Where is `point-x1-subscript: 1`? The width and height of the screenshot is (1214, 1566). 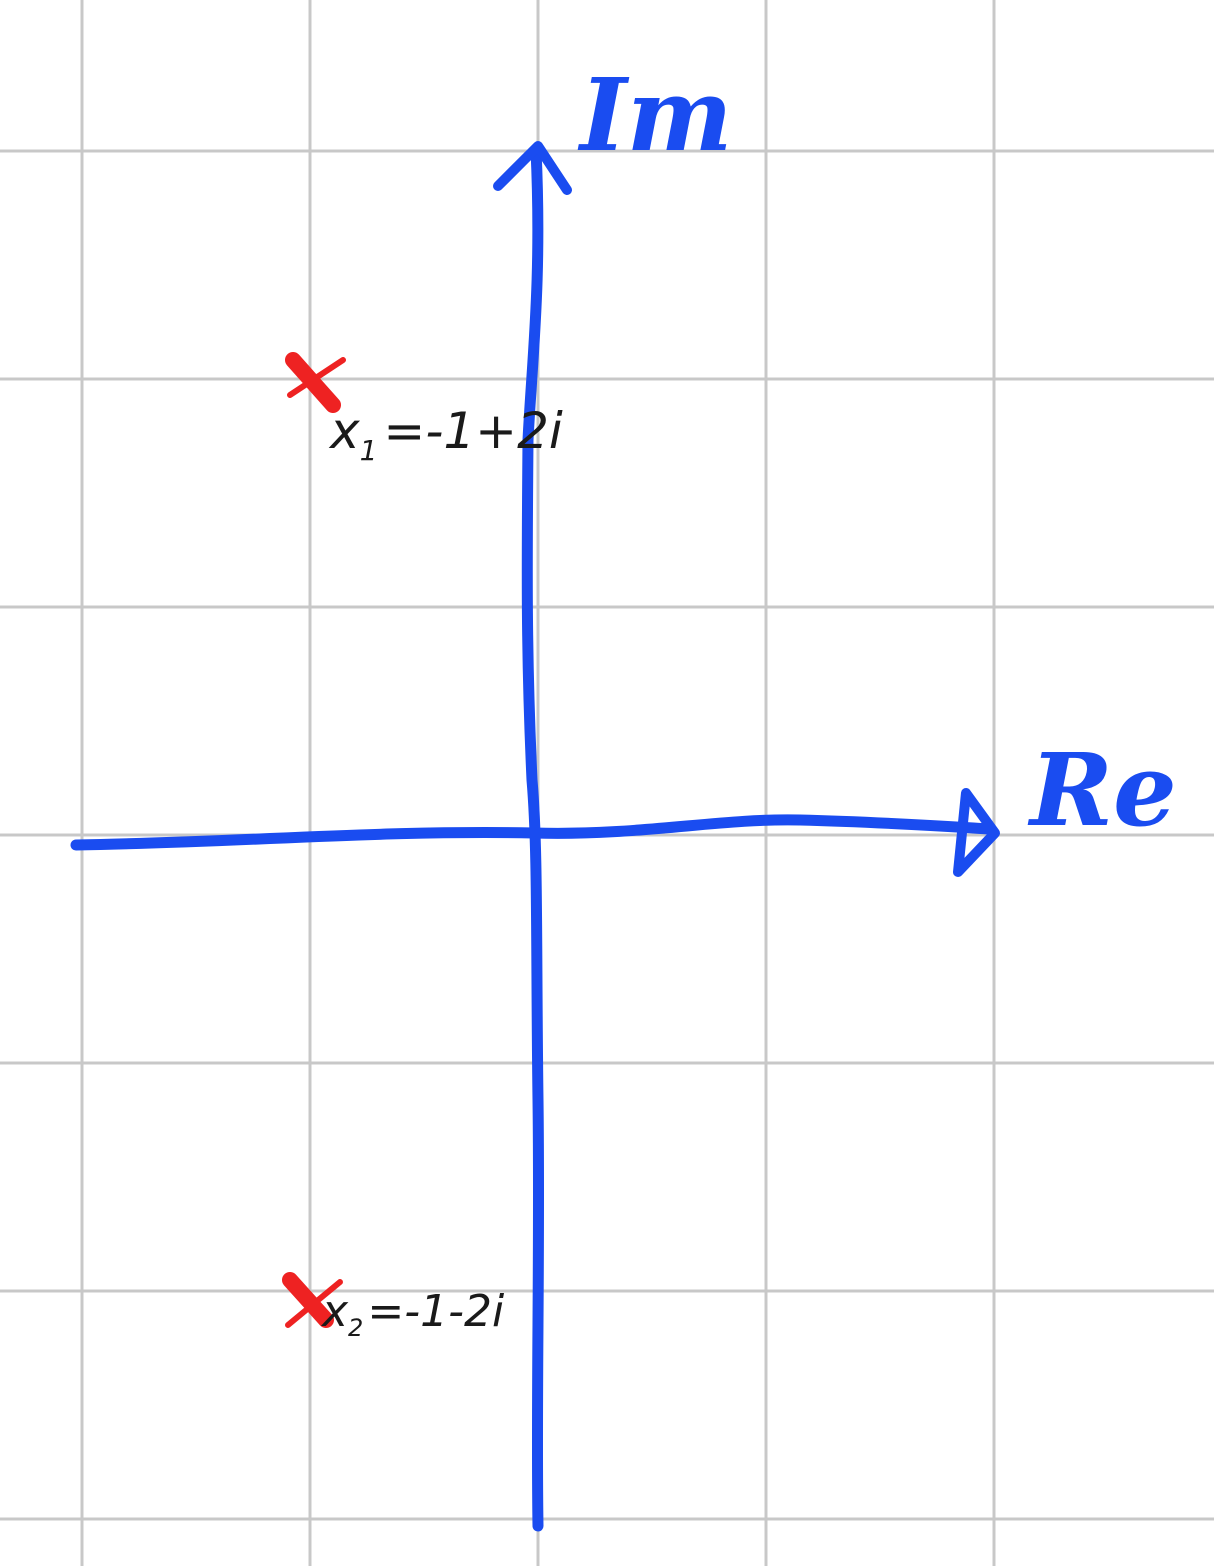 point-x1-subscript: 1 is located at coordinates (369, 450).